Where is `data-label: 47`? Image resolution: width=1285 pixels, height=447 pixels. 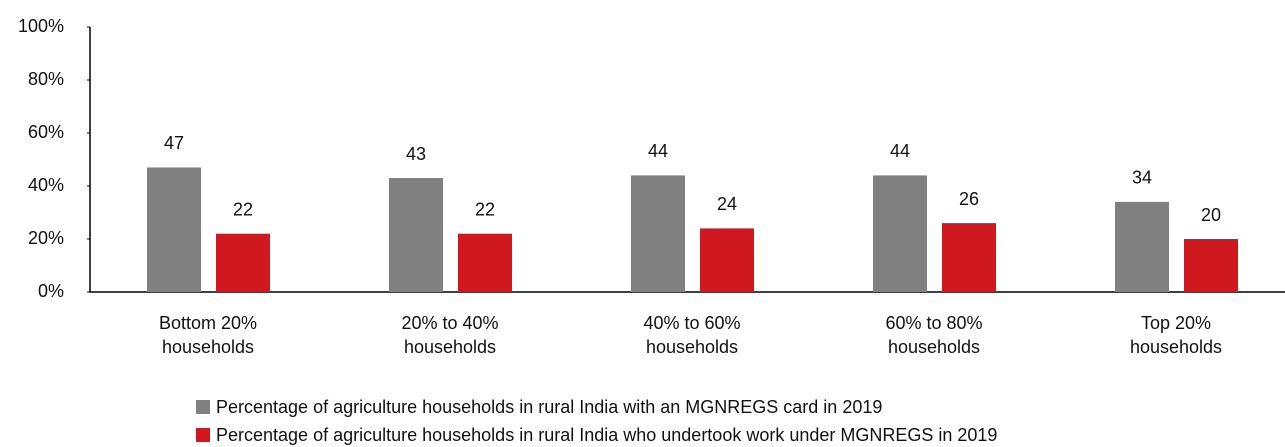
data-label: 47 is located at coordinates (174, 143).